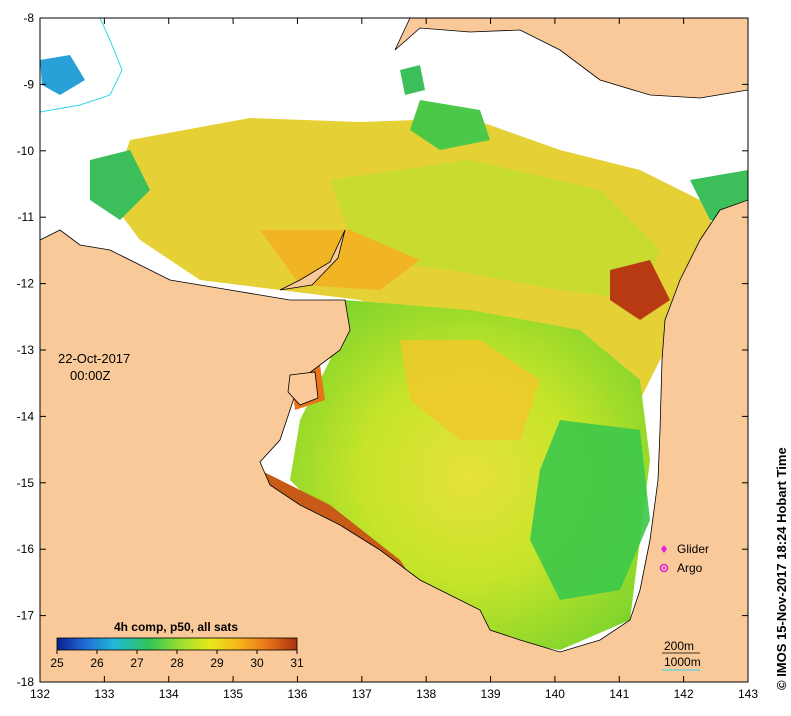 Image resolution: width=791 pixels, height=716 pixels. I want to click on x-tick-label: 141, so click(619, 694).